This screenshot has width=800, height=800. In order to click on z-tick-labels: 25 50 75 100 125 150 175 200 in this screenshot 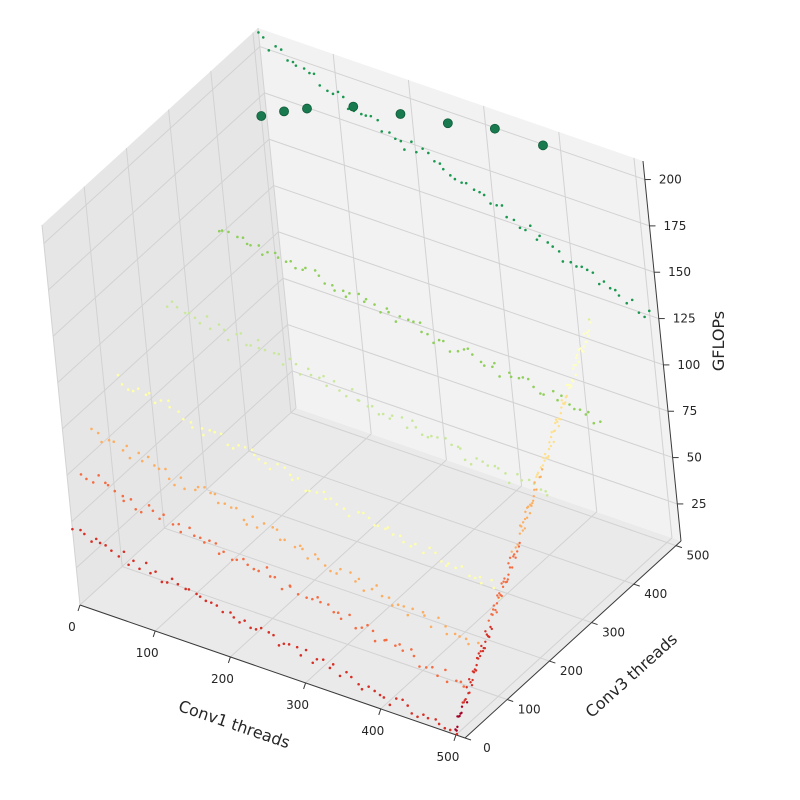, I will do `click(675, 342)`.